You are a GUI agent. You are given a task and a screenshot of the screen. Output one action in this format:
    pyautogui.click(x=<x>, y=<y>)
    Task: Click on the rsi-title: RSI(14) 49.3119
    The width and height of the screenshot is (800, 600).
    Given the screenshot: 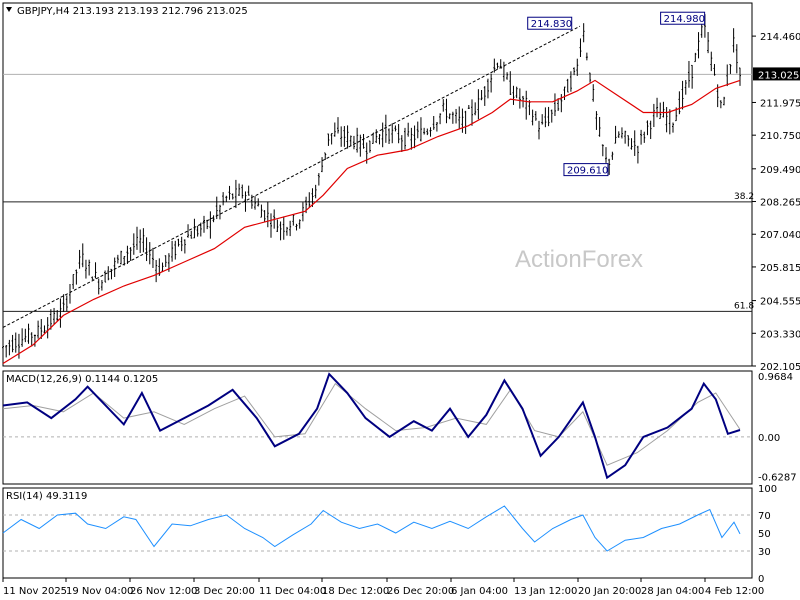 What is the action you would take?
    pyautogui.click(x=46, y=496)
    